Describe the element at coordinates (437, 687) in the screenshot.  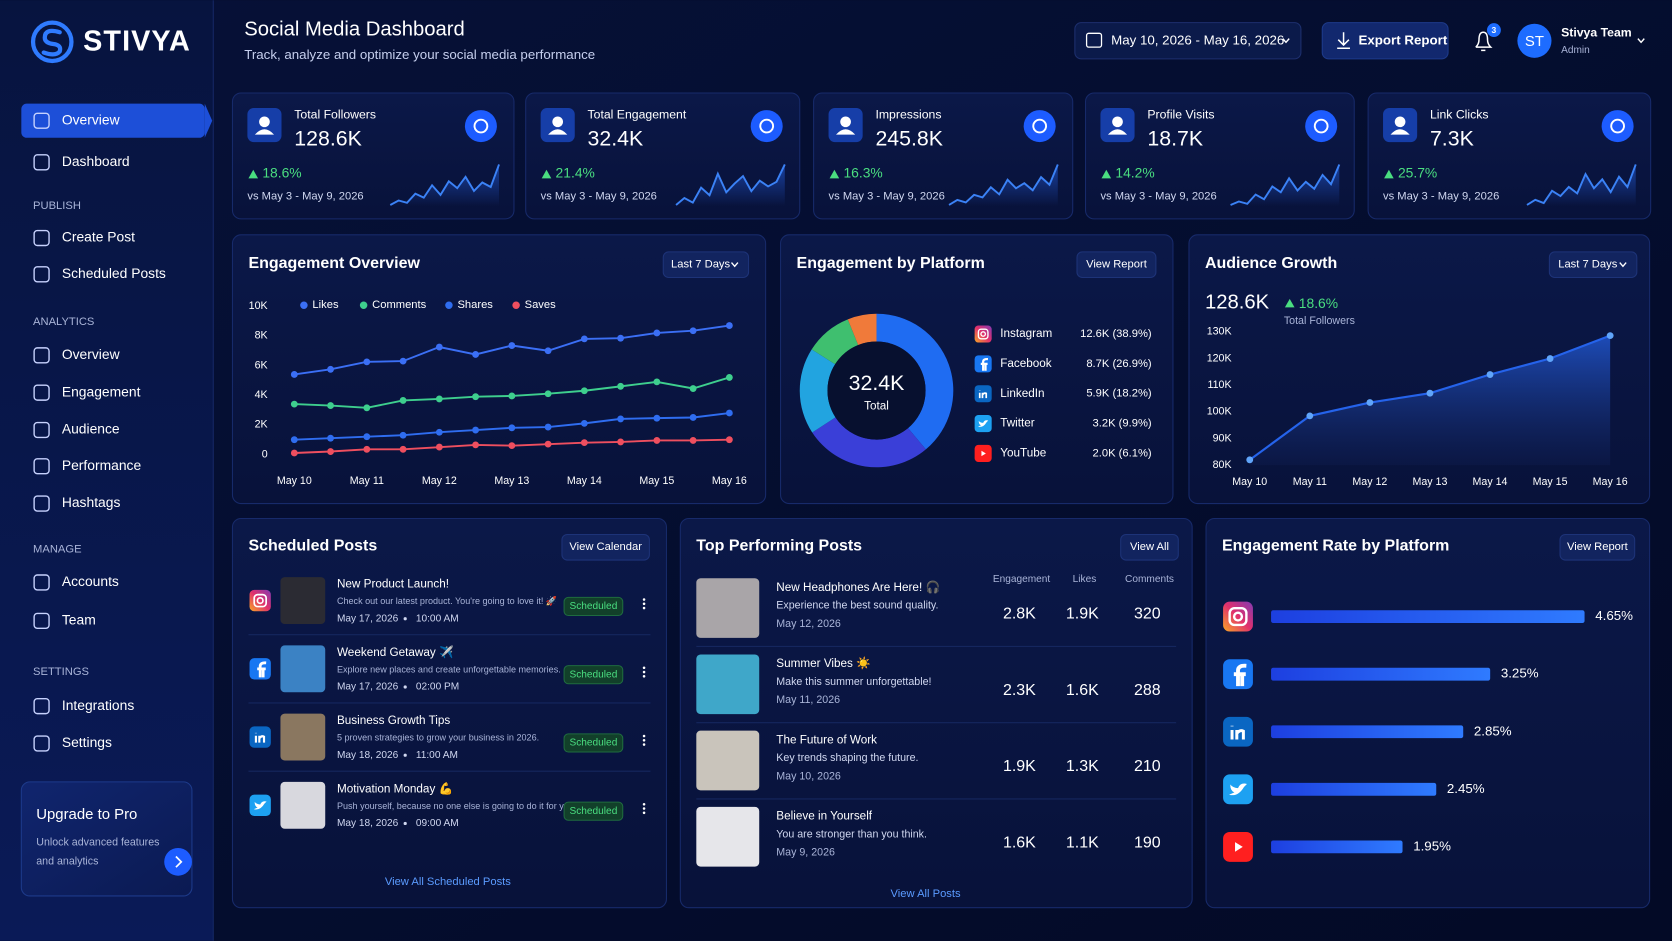
I see `post-time: 02:00 PM` at that location.